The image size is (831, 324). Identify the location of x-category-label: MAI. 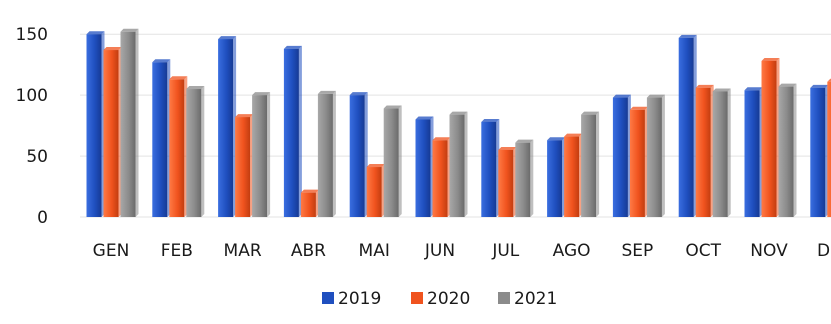
(374, 251).